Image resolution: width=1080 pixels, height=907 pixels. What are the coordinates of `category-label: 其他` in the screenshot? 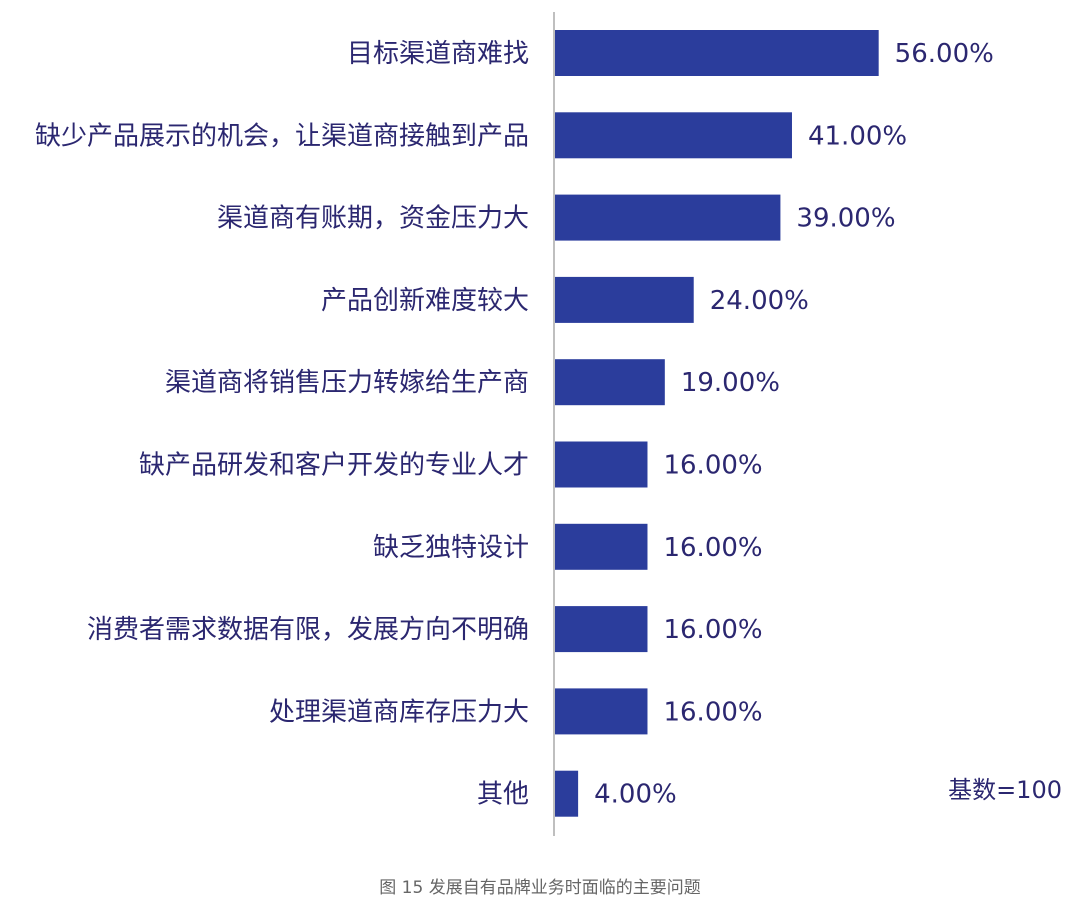 It's located at (503, 795).